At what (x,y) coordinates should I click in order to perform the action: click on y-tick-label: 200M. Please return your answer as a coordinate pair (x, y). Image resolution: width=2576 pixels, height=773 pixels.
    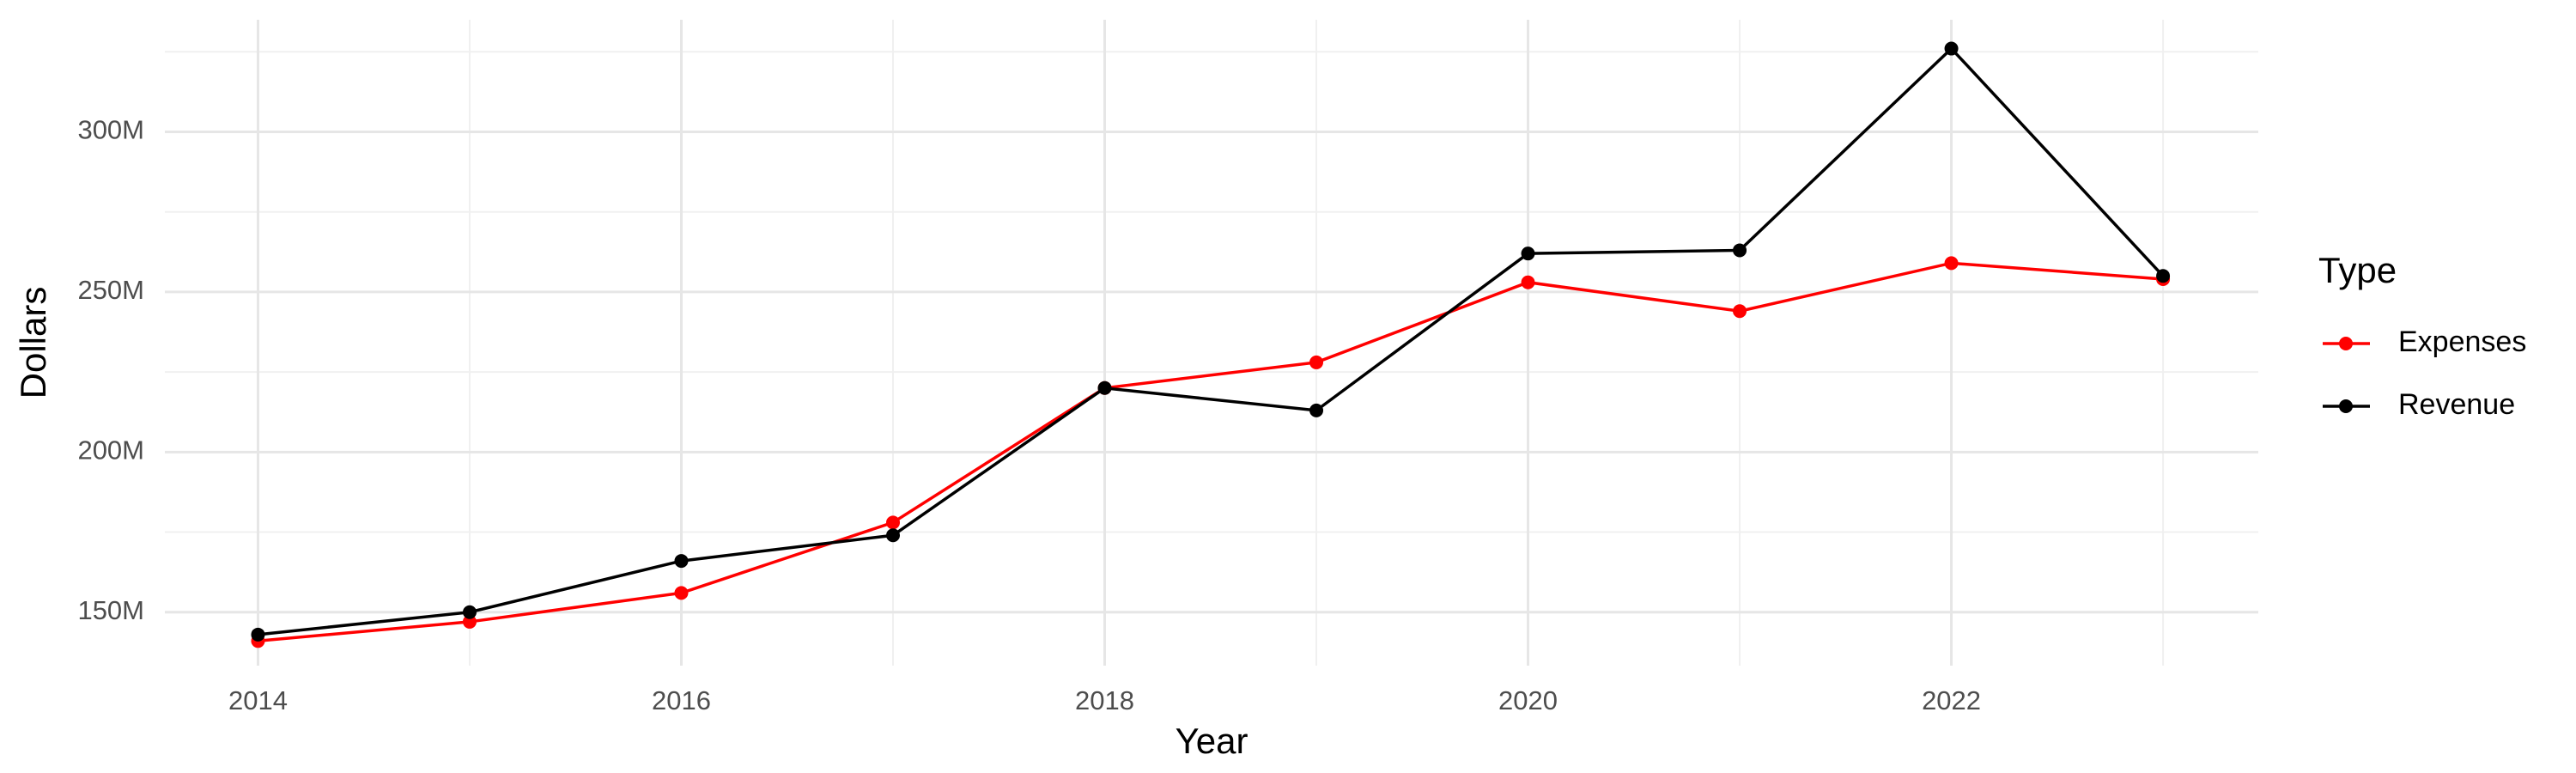
    Looking at the image, I should click on (111, 450).